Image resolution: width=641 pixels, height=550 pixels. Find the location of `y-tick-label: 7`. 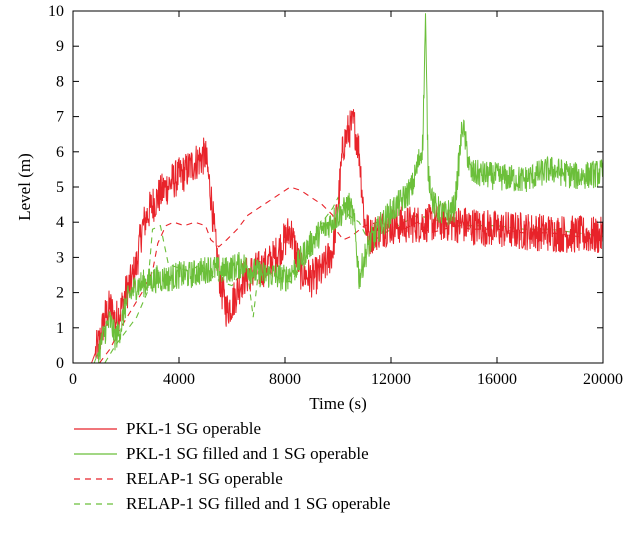

y-tick-label: 7 is located at coordinates (60, 117).